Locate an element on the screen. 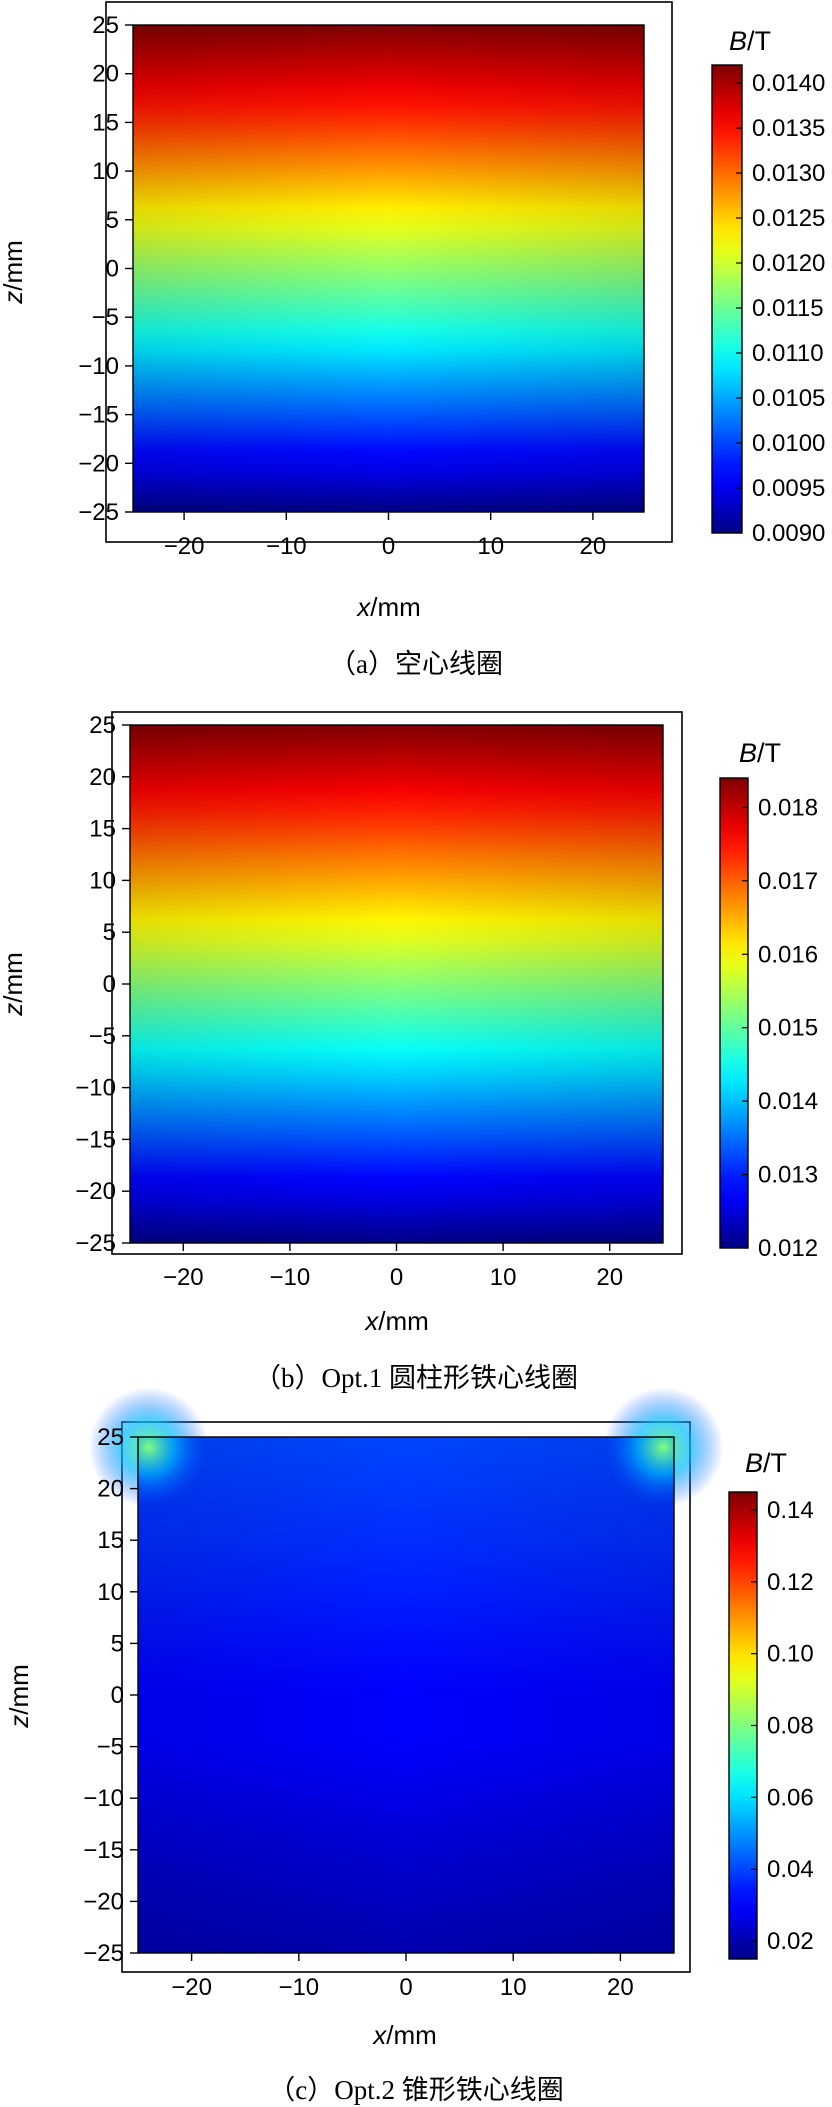 Image resolution: width=832 pixels, height=2107 pixels. colorbar-tick-label: 0.0135 is located at coordinates (788, 128).